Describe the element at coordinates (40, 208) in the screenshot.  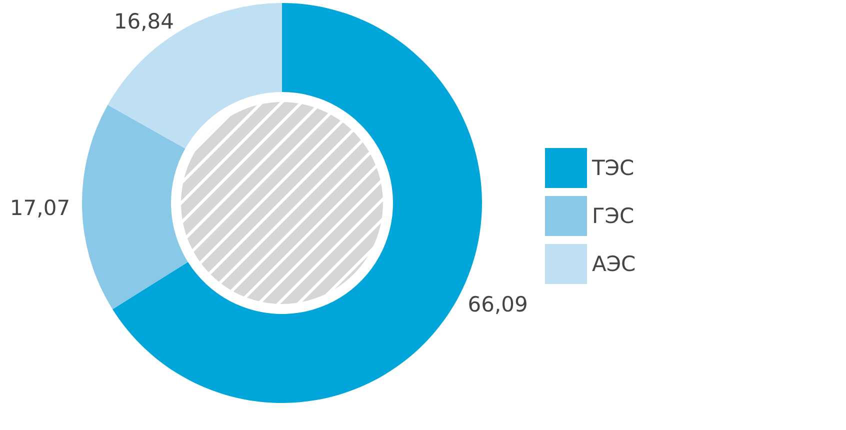
I see `data-label: 17,07` at that location.